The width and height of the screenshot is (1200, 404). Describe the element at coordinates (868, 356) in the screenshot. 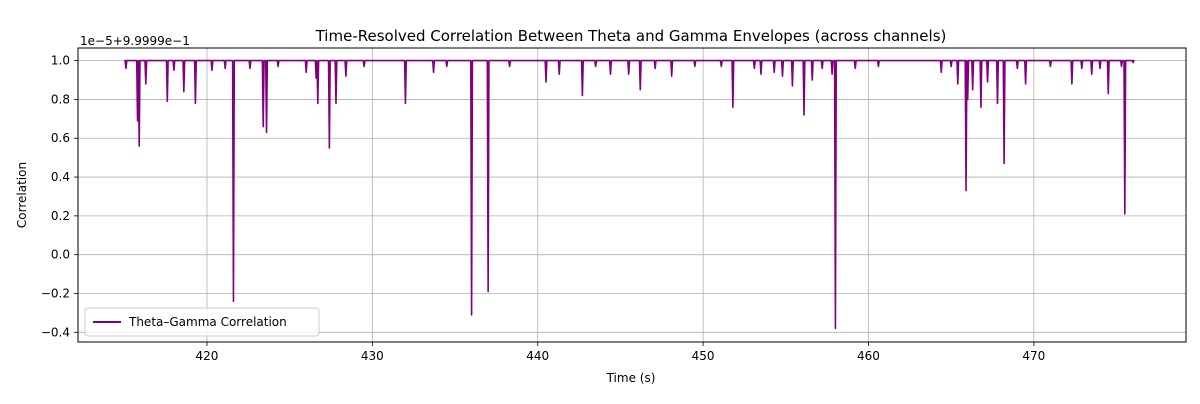

I see `x-tick-label: 460` at that location.